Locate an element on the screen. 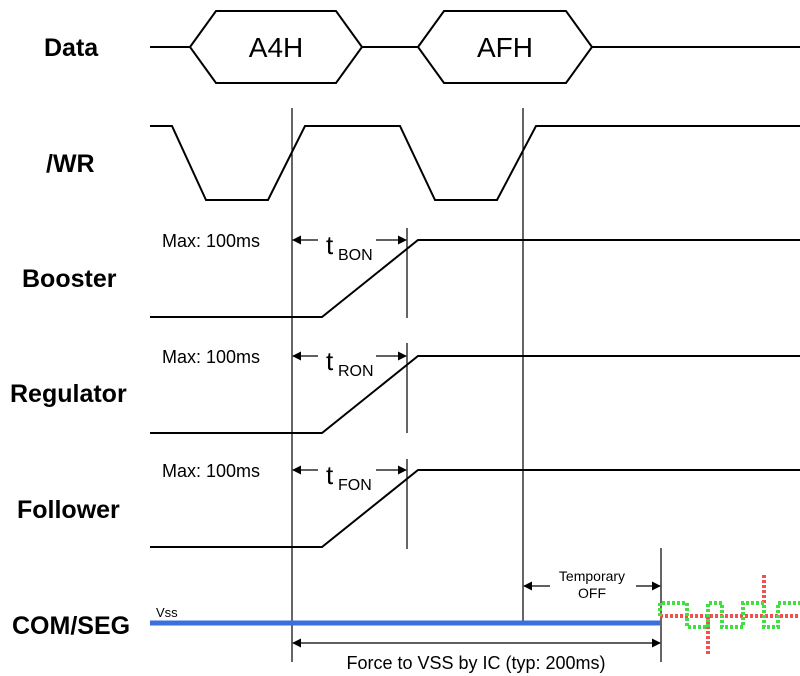 The width and height of the screenshot is (800, 676). force-to-vss-label: Force to VSS by IC (typ: 200ms) is located at coordinates (475, 663).